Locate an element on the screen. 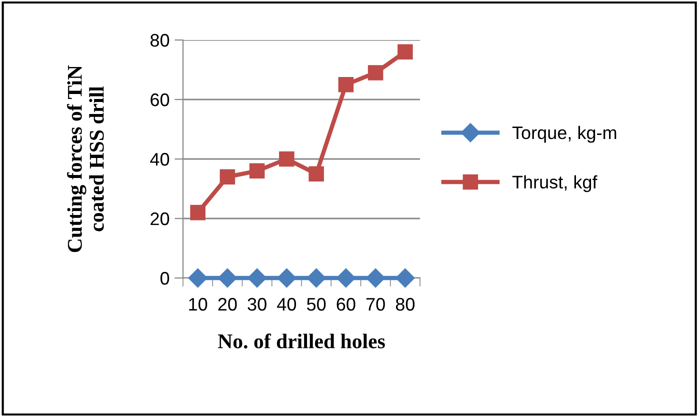 This screenshot has height=417, width=700. x-tick-label: 50 is located at coordinates (316, 304).